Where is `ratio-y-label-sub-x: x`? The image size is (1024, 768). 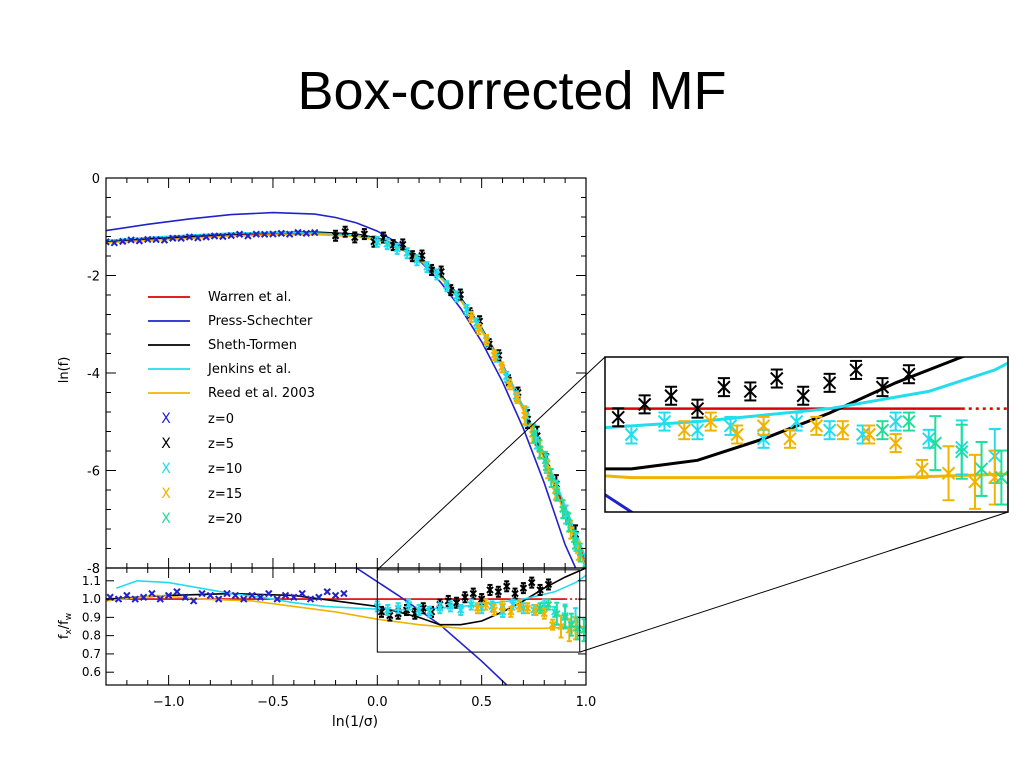 ratio-y-label-sub-x: x is located at coordinates (69, 632).